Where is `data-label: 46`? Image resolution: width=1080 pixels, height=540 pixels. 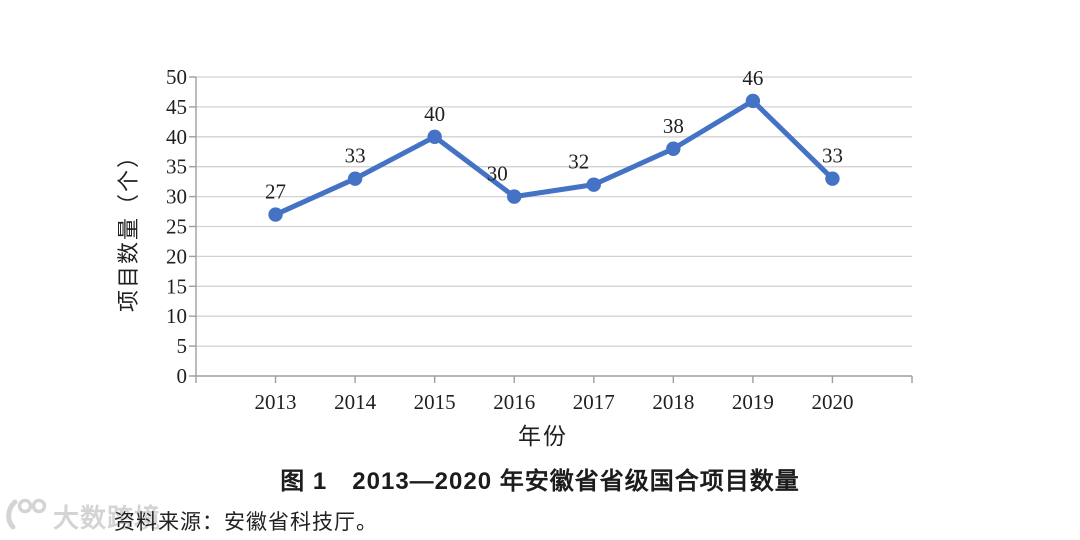 data-label: 46 is located at coordinates (752, 78).